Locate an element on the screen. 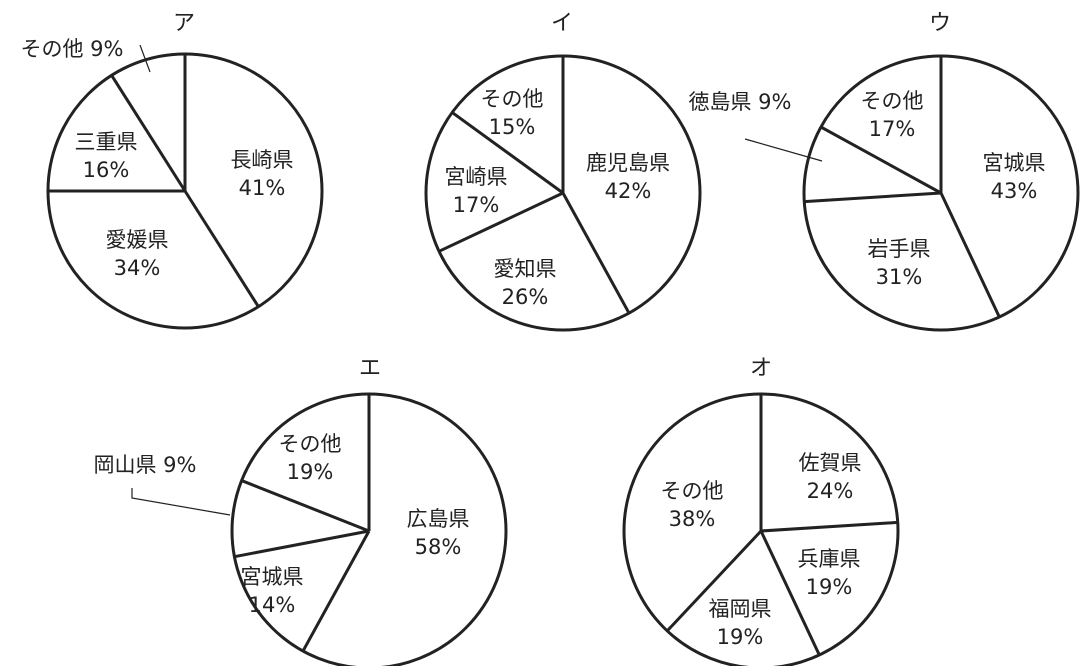  chart-e-outline is located at coordinates (761, 529).